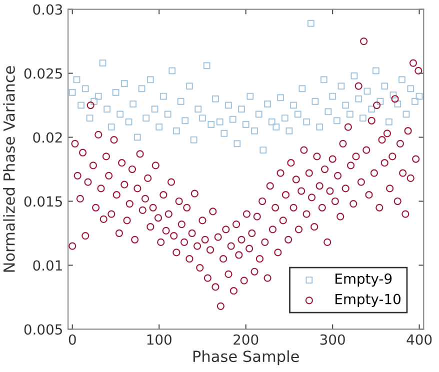 This screenshot has width=439, height=372. Describe the element at coordinates (43, 201) in the screenshot. I see `y-tick-label: 0.015` at that location.